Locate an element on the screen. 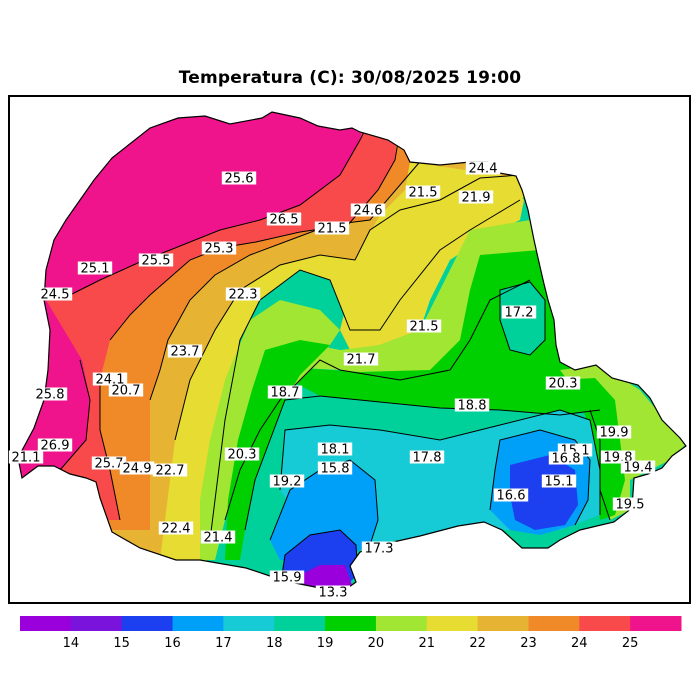  isotherm-label: 22.7 is located at coordinates (170, 471).